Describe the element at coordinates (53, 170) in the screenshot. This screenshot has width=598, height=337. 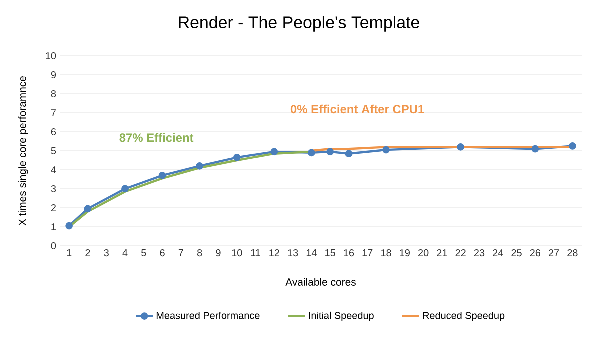
I see `y-tick-label: 4` at that location.